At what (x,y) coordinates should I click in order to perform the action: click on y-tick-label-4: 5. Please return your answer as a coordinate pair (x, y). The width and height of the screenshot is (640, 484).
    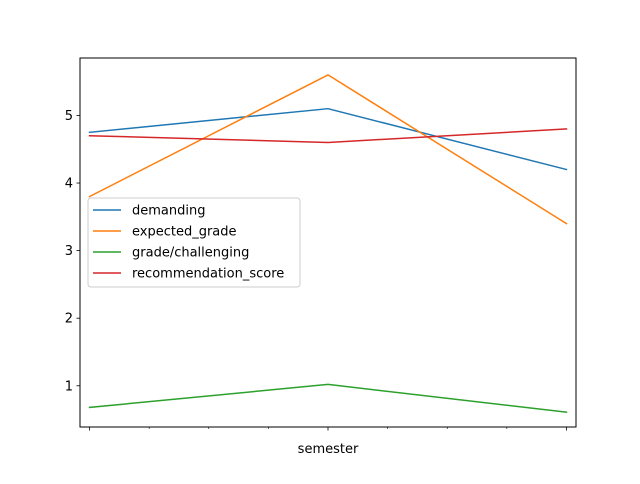
    Looking at the image, I should click on (69, 116).